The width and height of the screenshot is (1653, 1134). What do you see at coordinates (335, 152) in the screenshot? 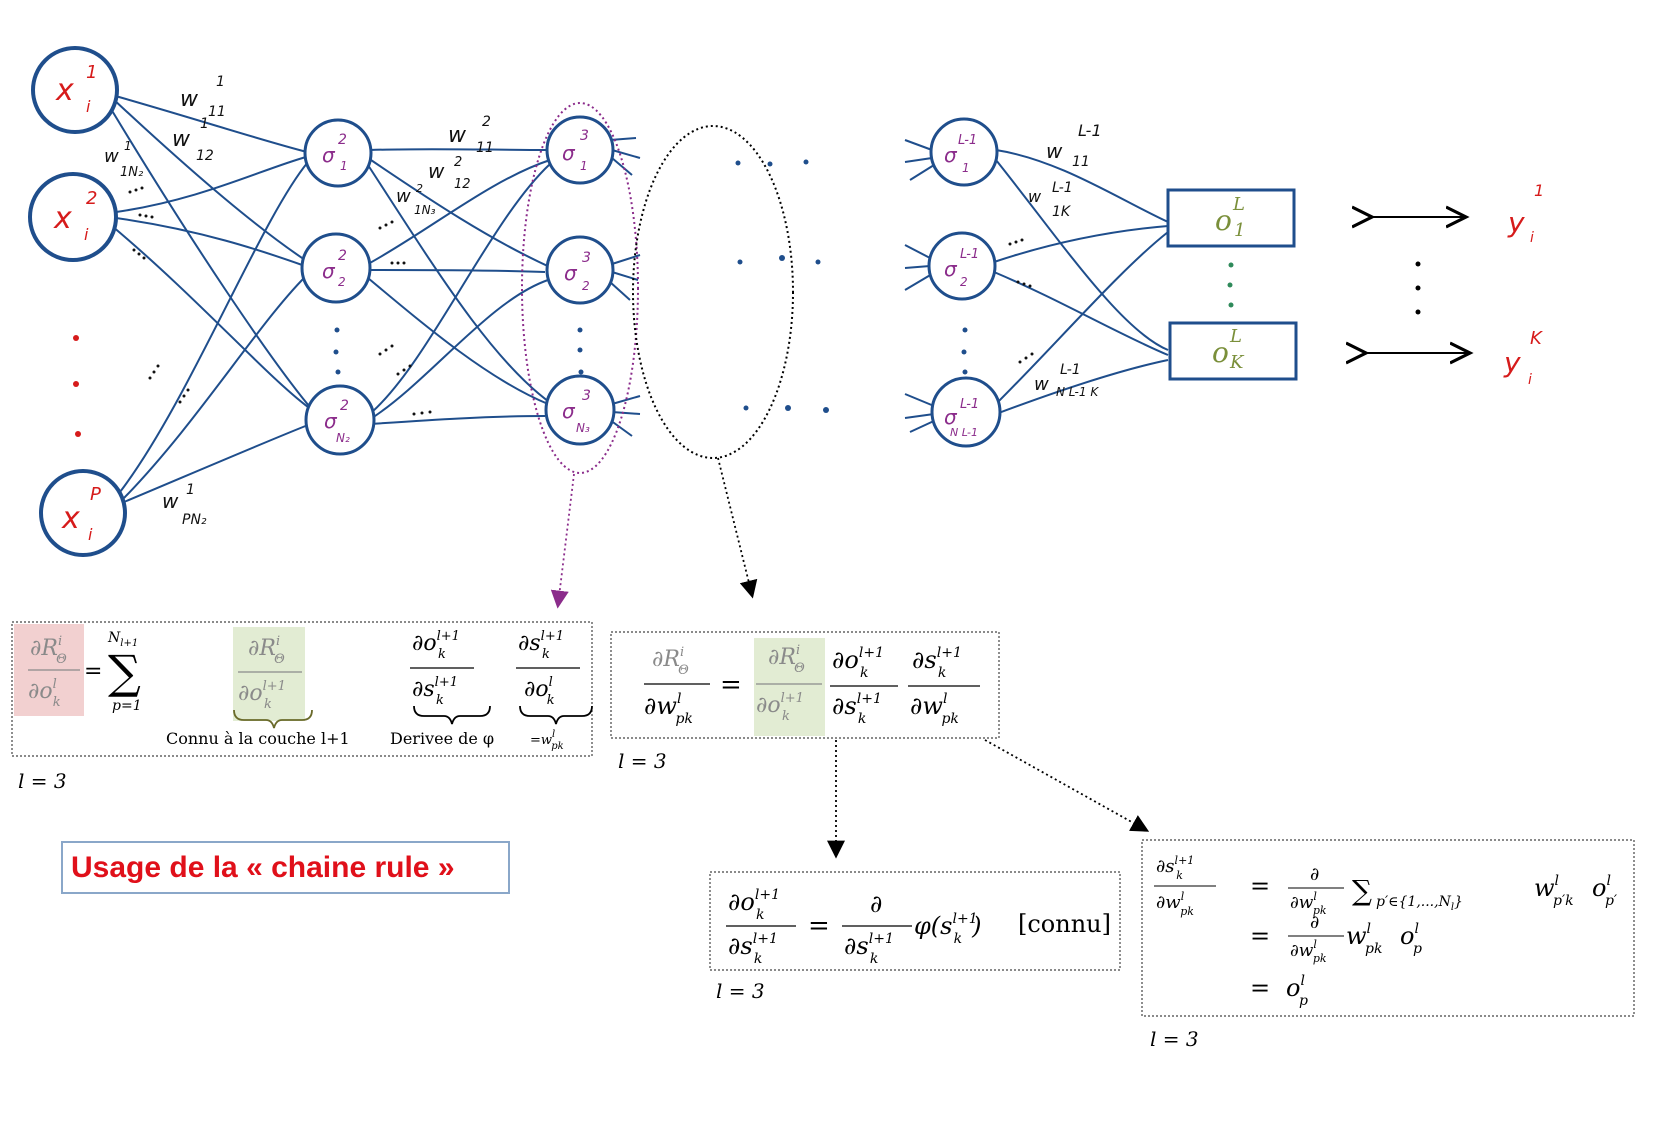
I see `layer2-label-1: σ 2 1` at bounding box center [335, 152].